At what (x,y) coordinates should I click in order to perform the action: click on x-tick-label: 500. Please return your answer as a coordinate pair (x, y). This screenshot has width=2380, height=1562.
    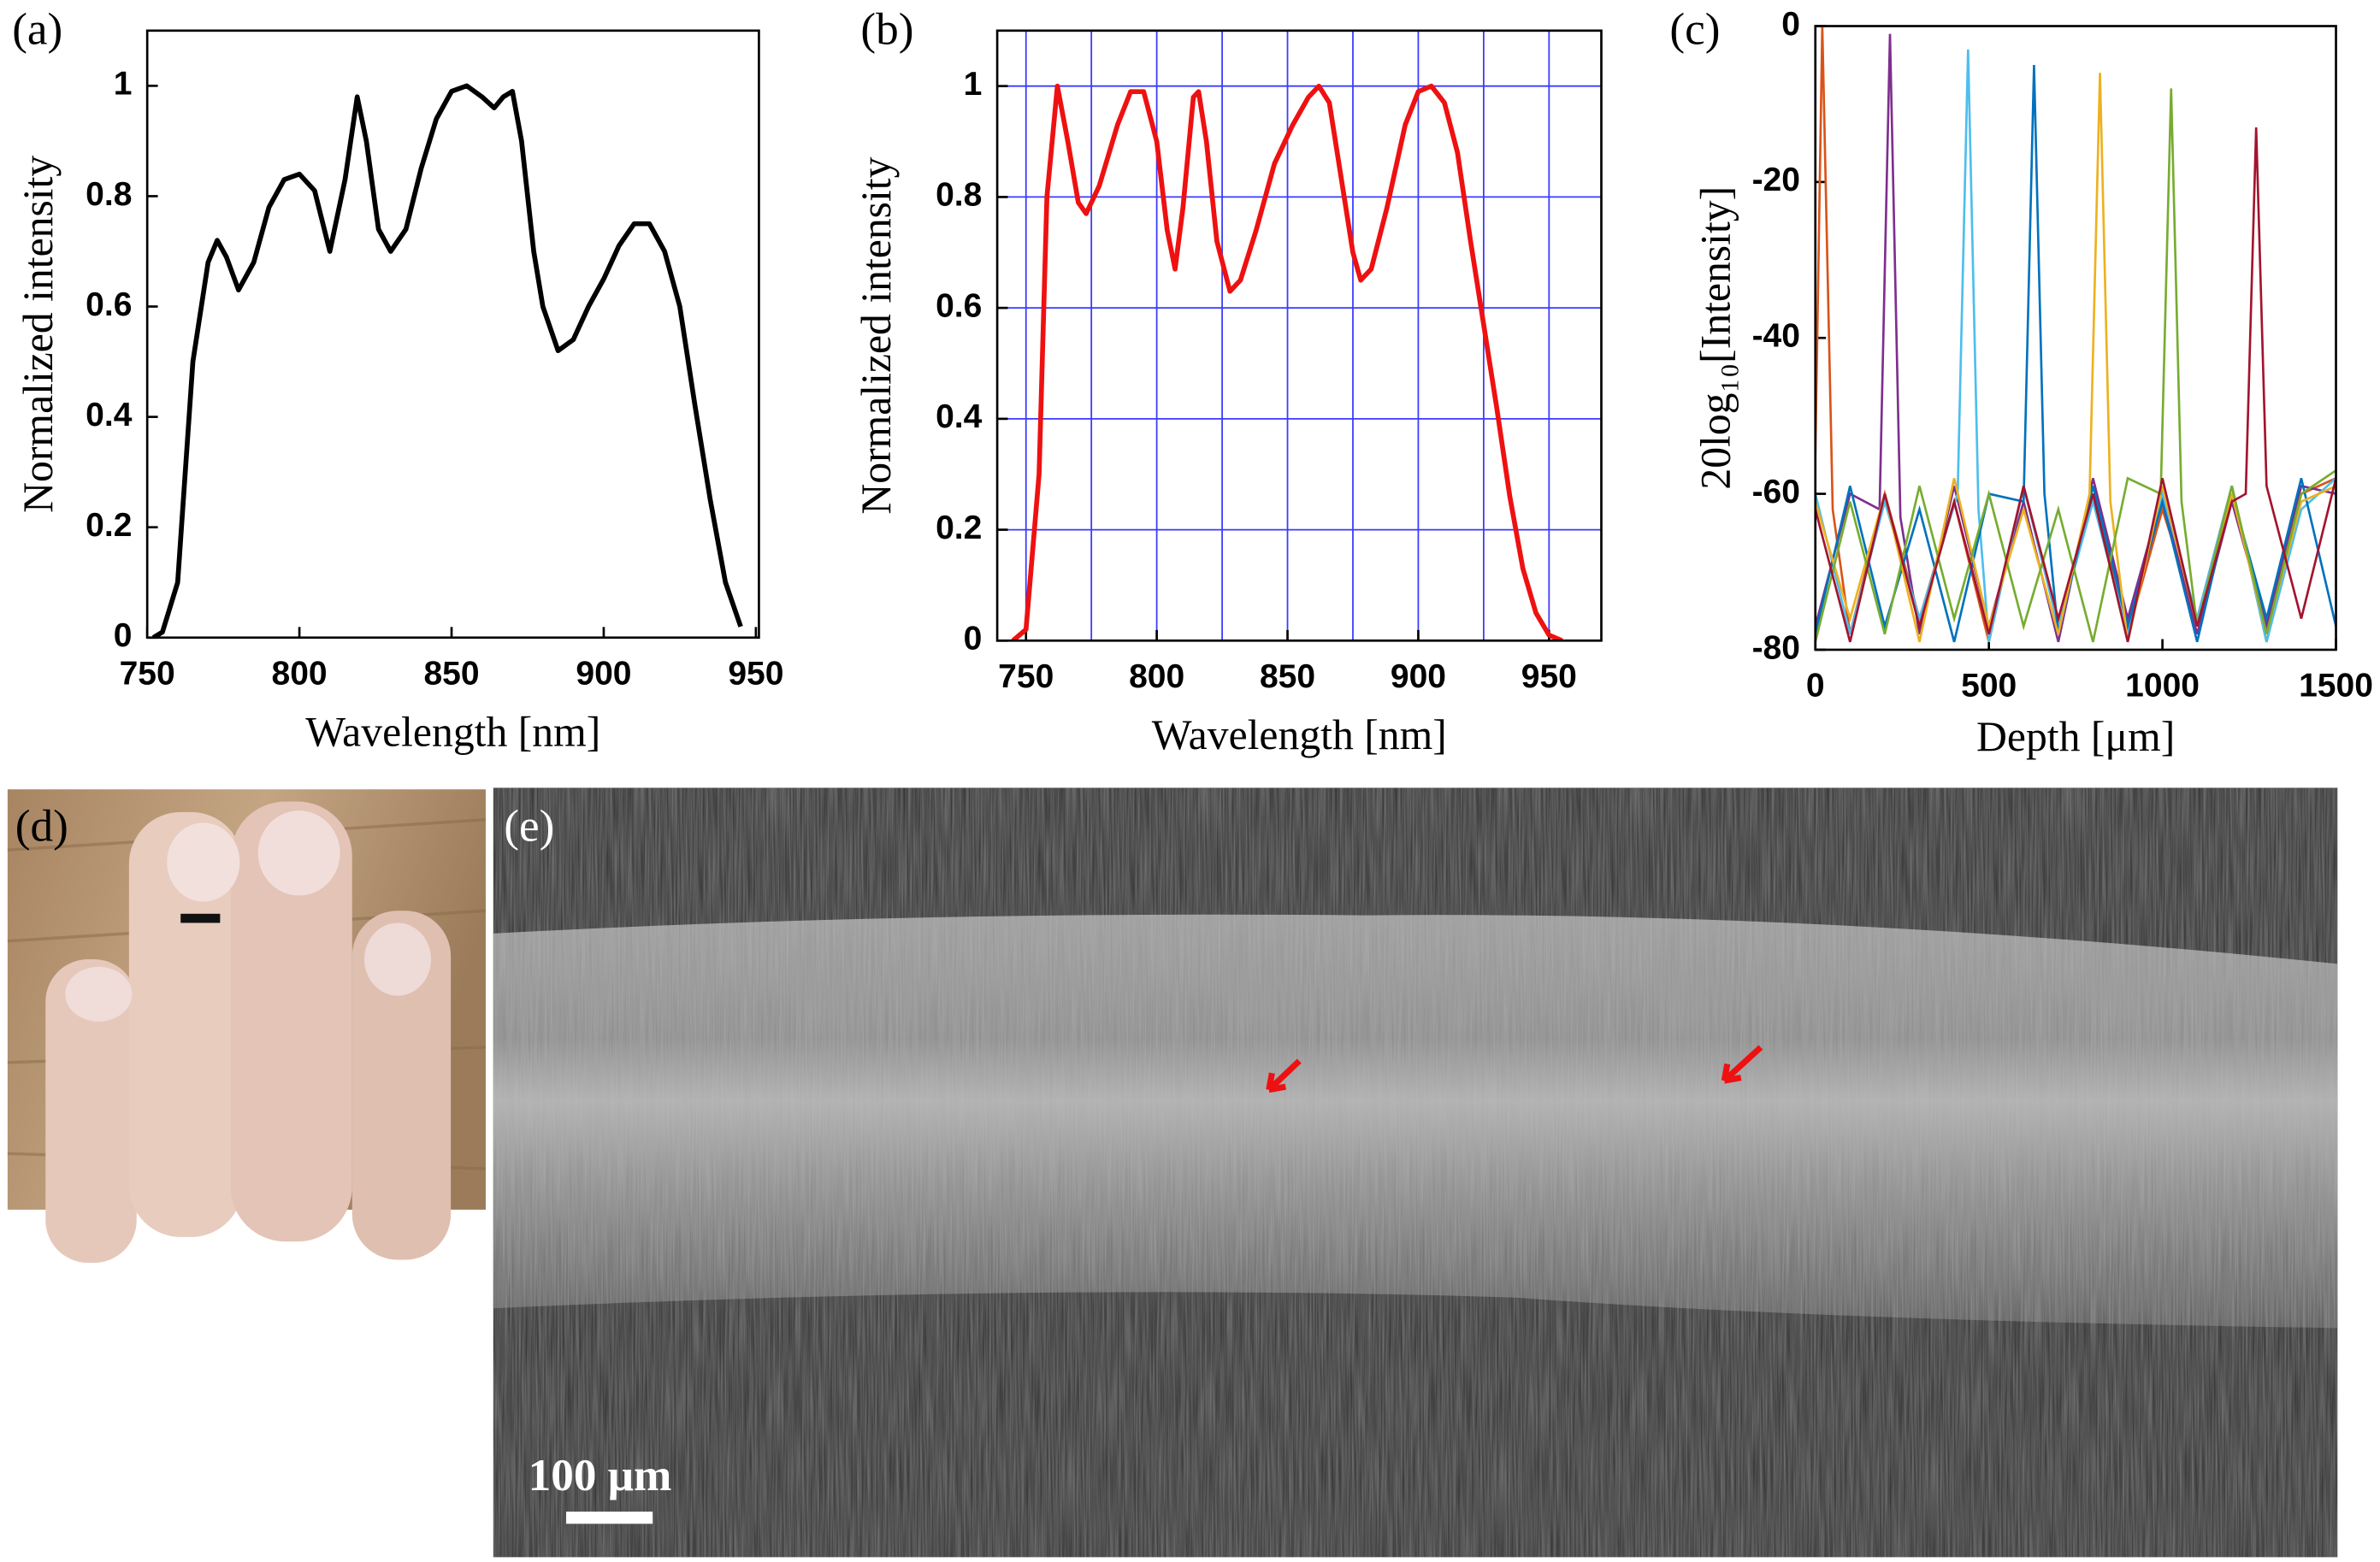
    Looking at the image, I should click on (1989, 686).